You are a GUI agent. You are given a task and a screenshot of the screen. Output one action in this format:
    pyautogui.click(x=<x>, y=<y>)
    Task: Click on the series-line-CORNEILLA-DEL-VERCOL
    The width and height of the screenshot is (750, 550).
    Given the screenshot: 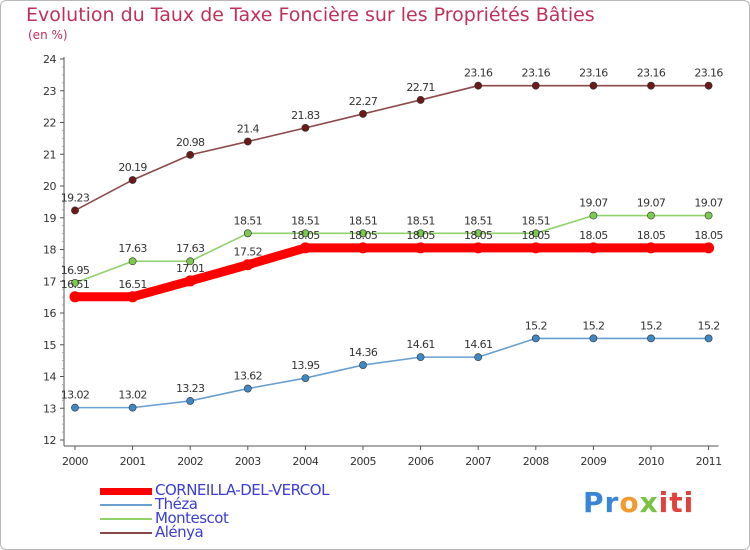 What is the action you would take?
    pyautogui.click(x=392, y=272)
    